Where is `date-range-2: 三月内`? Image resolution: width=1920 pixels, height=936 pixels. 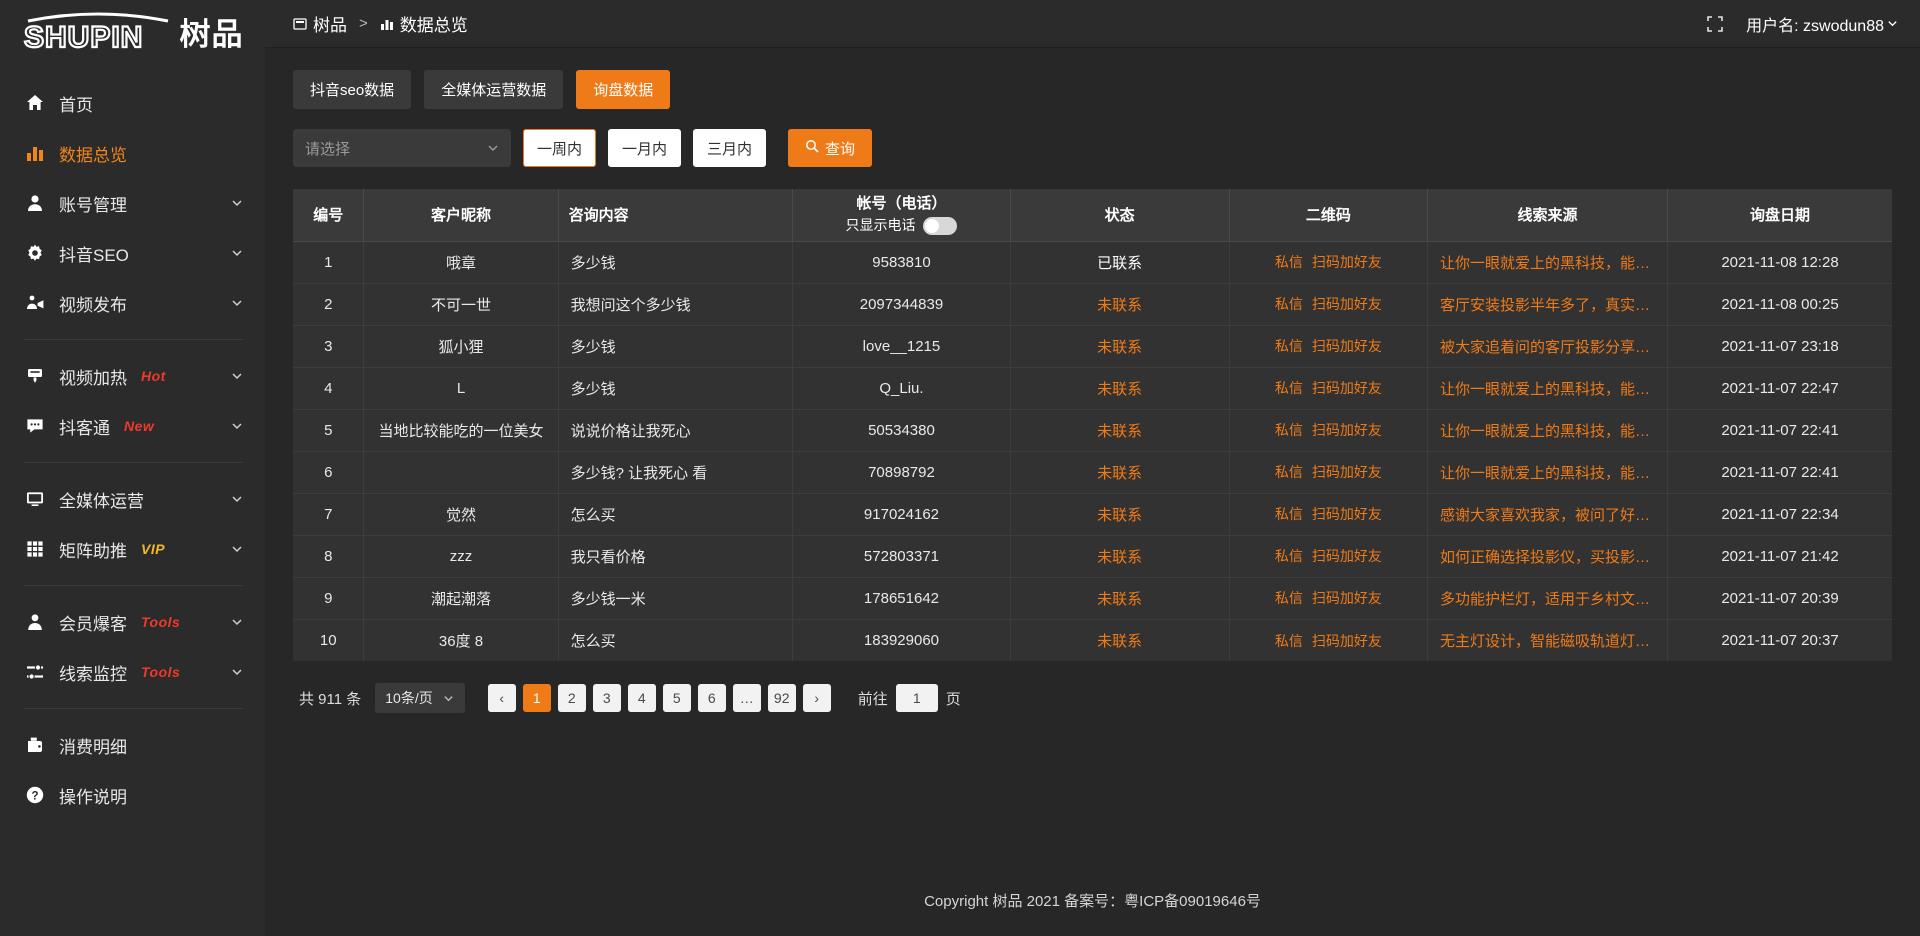 date-range-2: 三月内 is located at coordinates (730, 148).